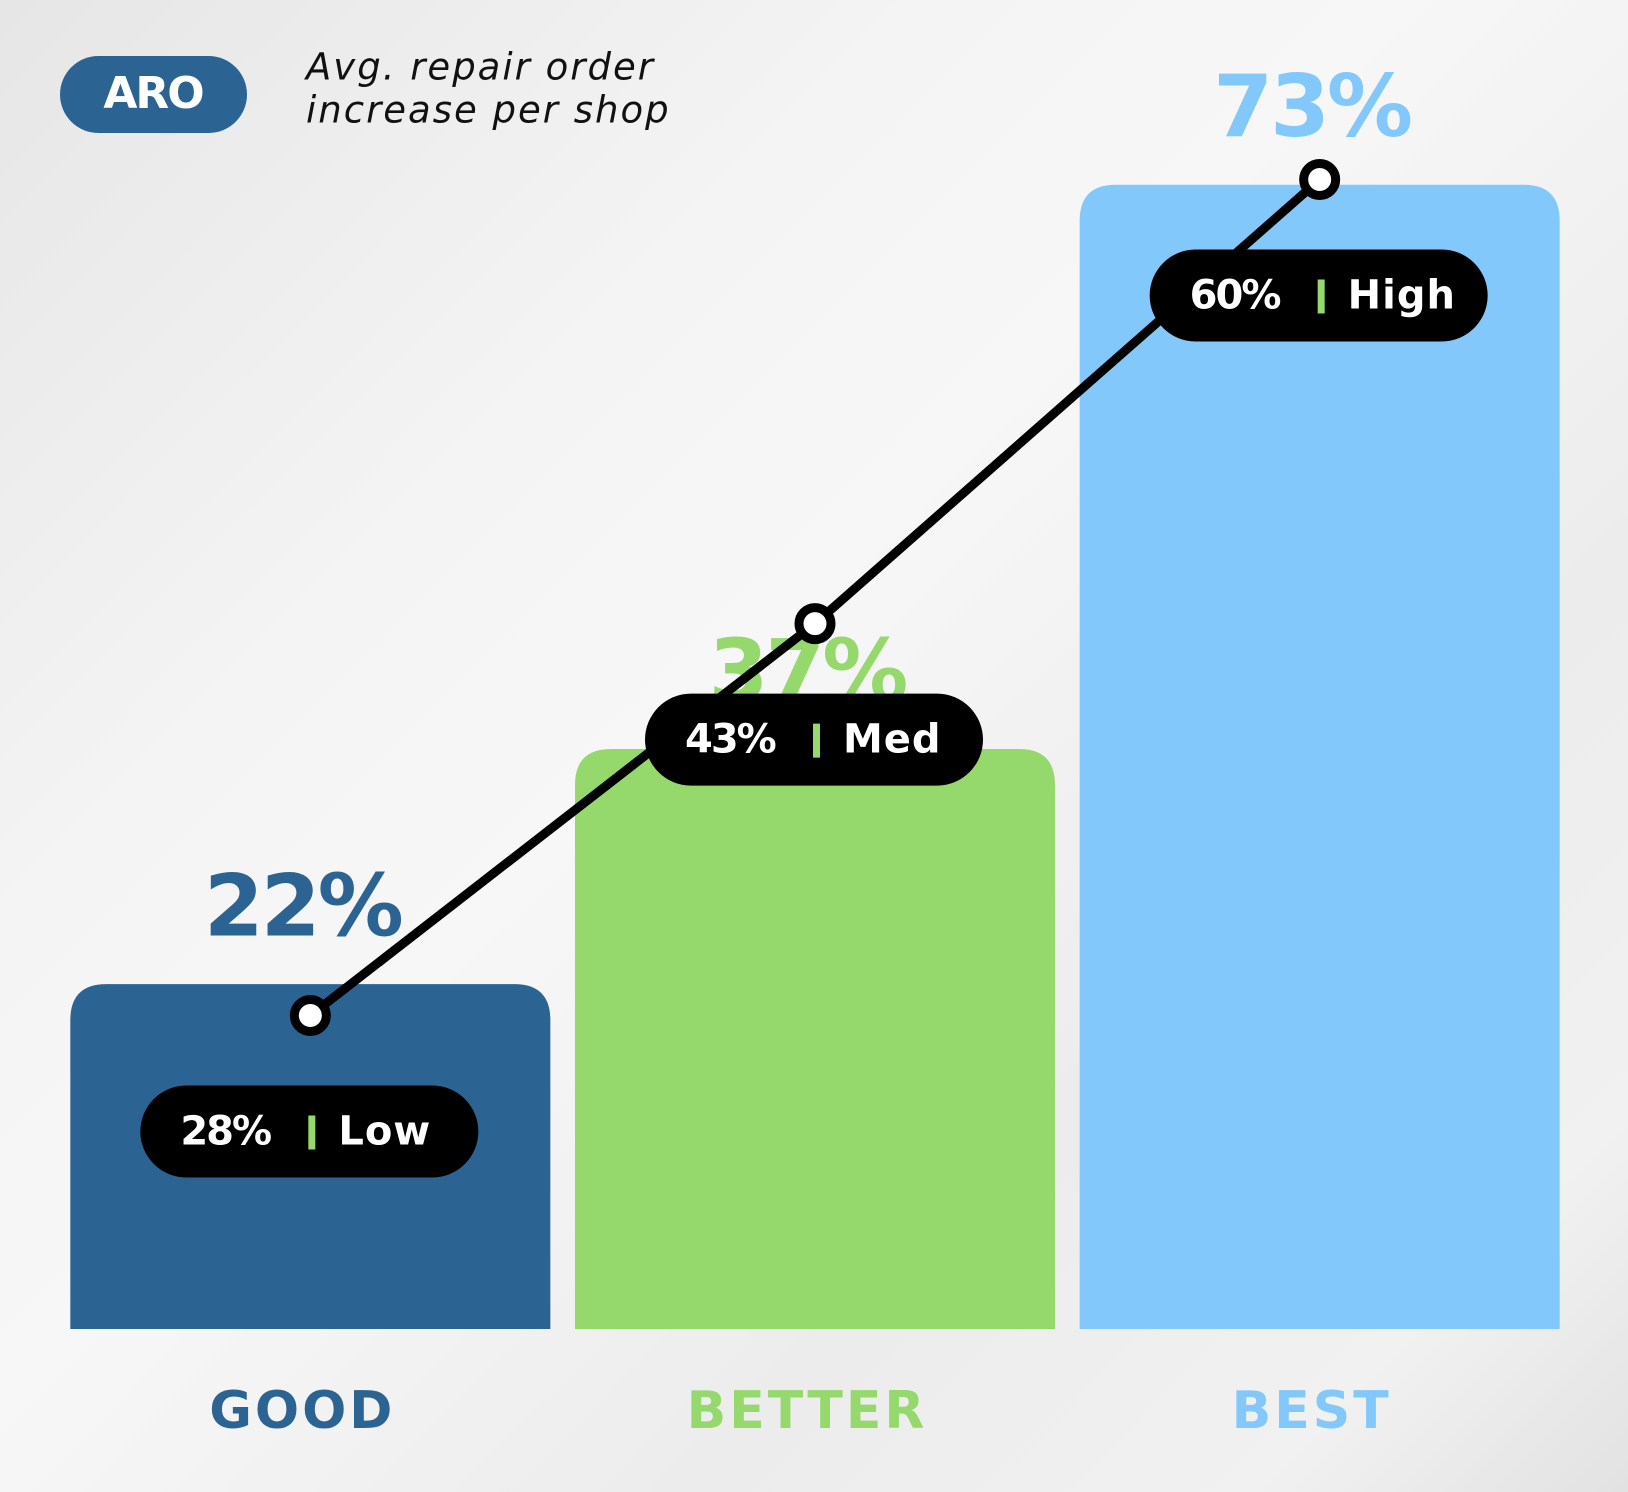 The width and height of the screenshot is (1628, 1492). Describe the element at coordinates (1235, 296) in the screenshot. I see `point-value-label: 60%` at that location.